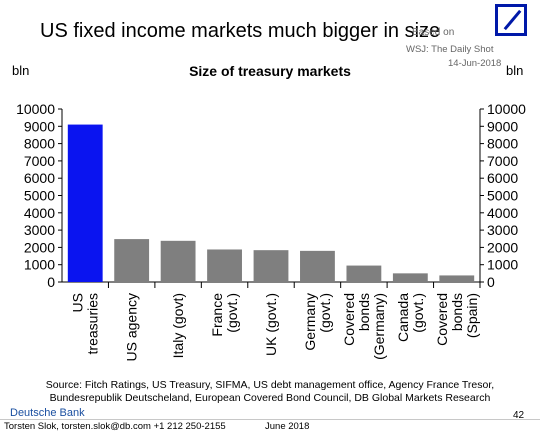  I want to click on y-tick-label-right: 0, so click(491, 282).